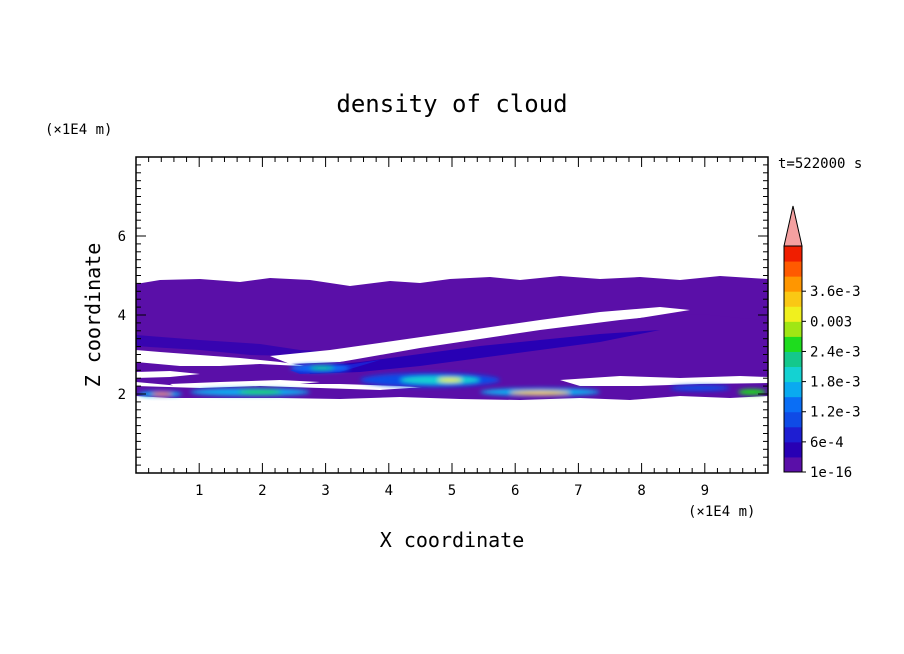 The height and width of the screenshot is (654, 904). I want to click on core-far-right, so click(700, 388).